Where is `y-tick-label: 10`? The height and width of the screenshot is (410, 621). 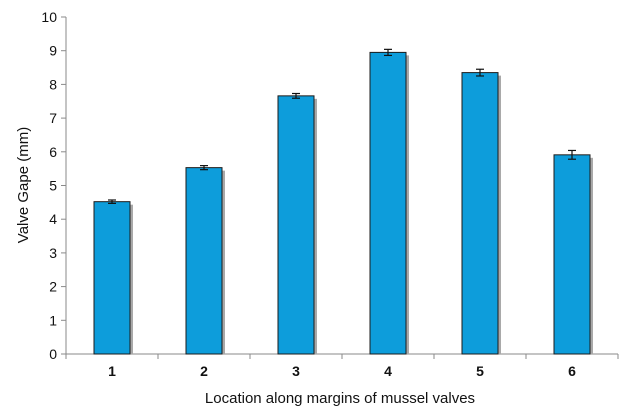
y-tick-label: 10 is located at coordinates (49, 17).